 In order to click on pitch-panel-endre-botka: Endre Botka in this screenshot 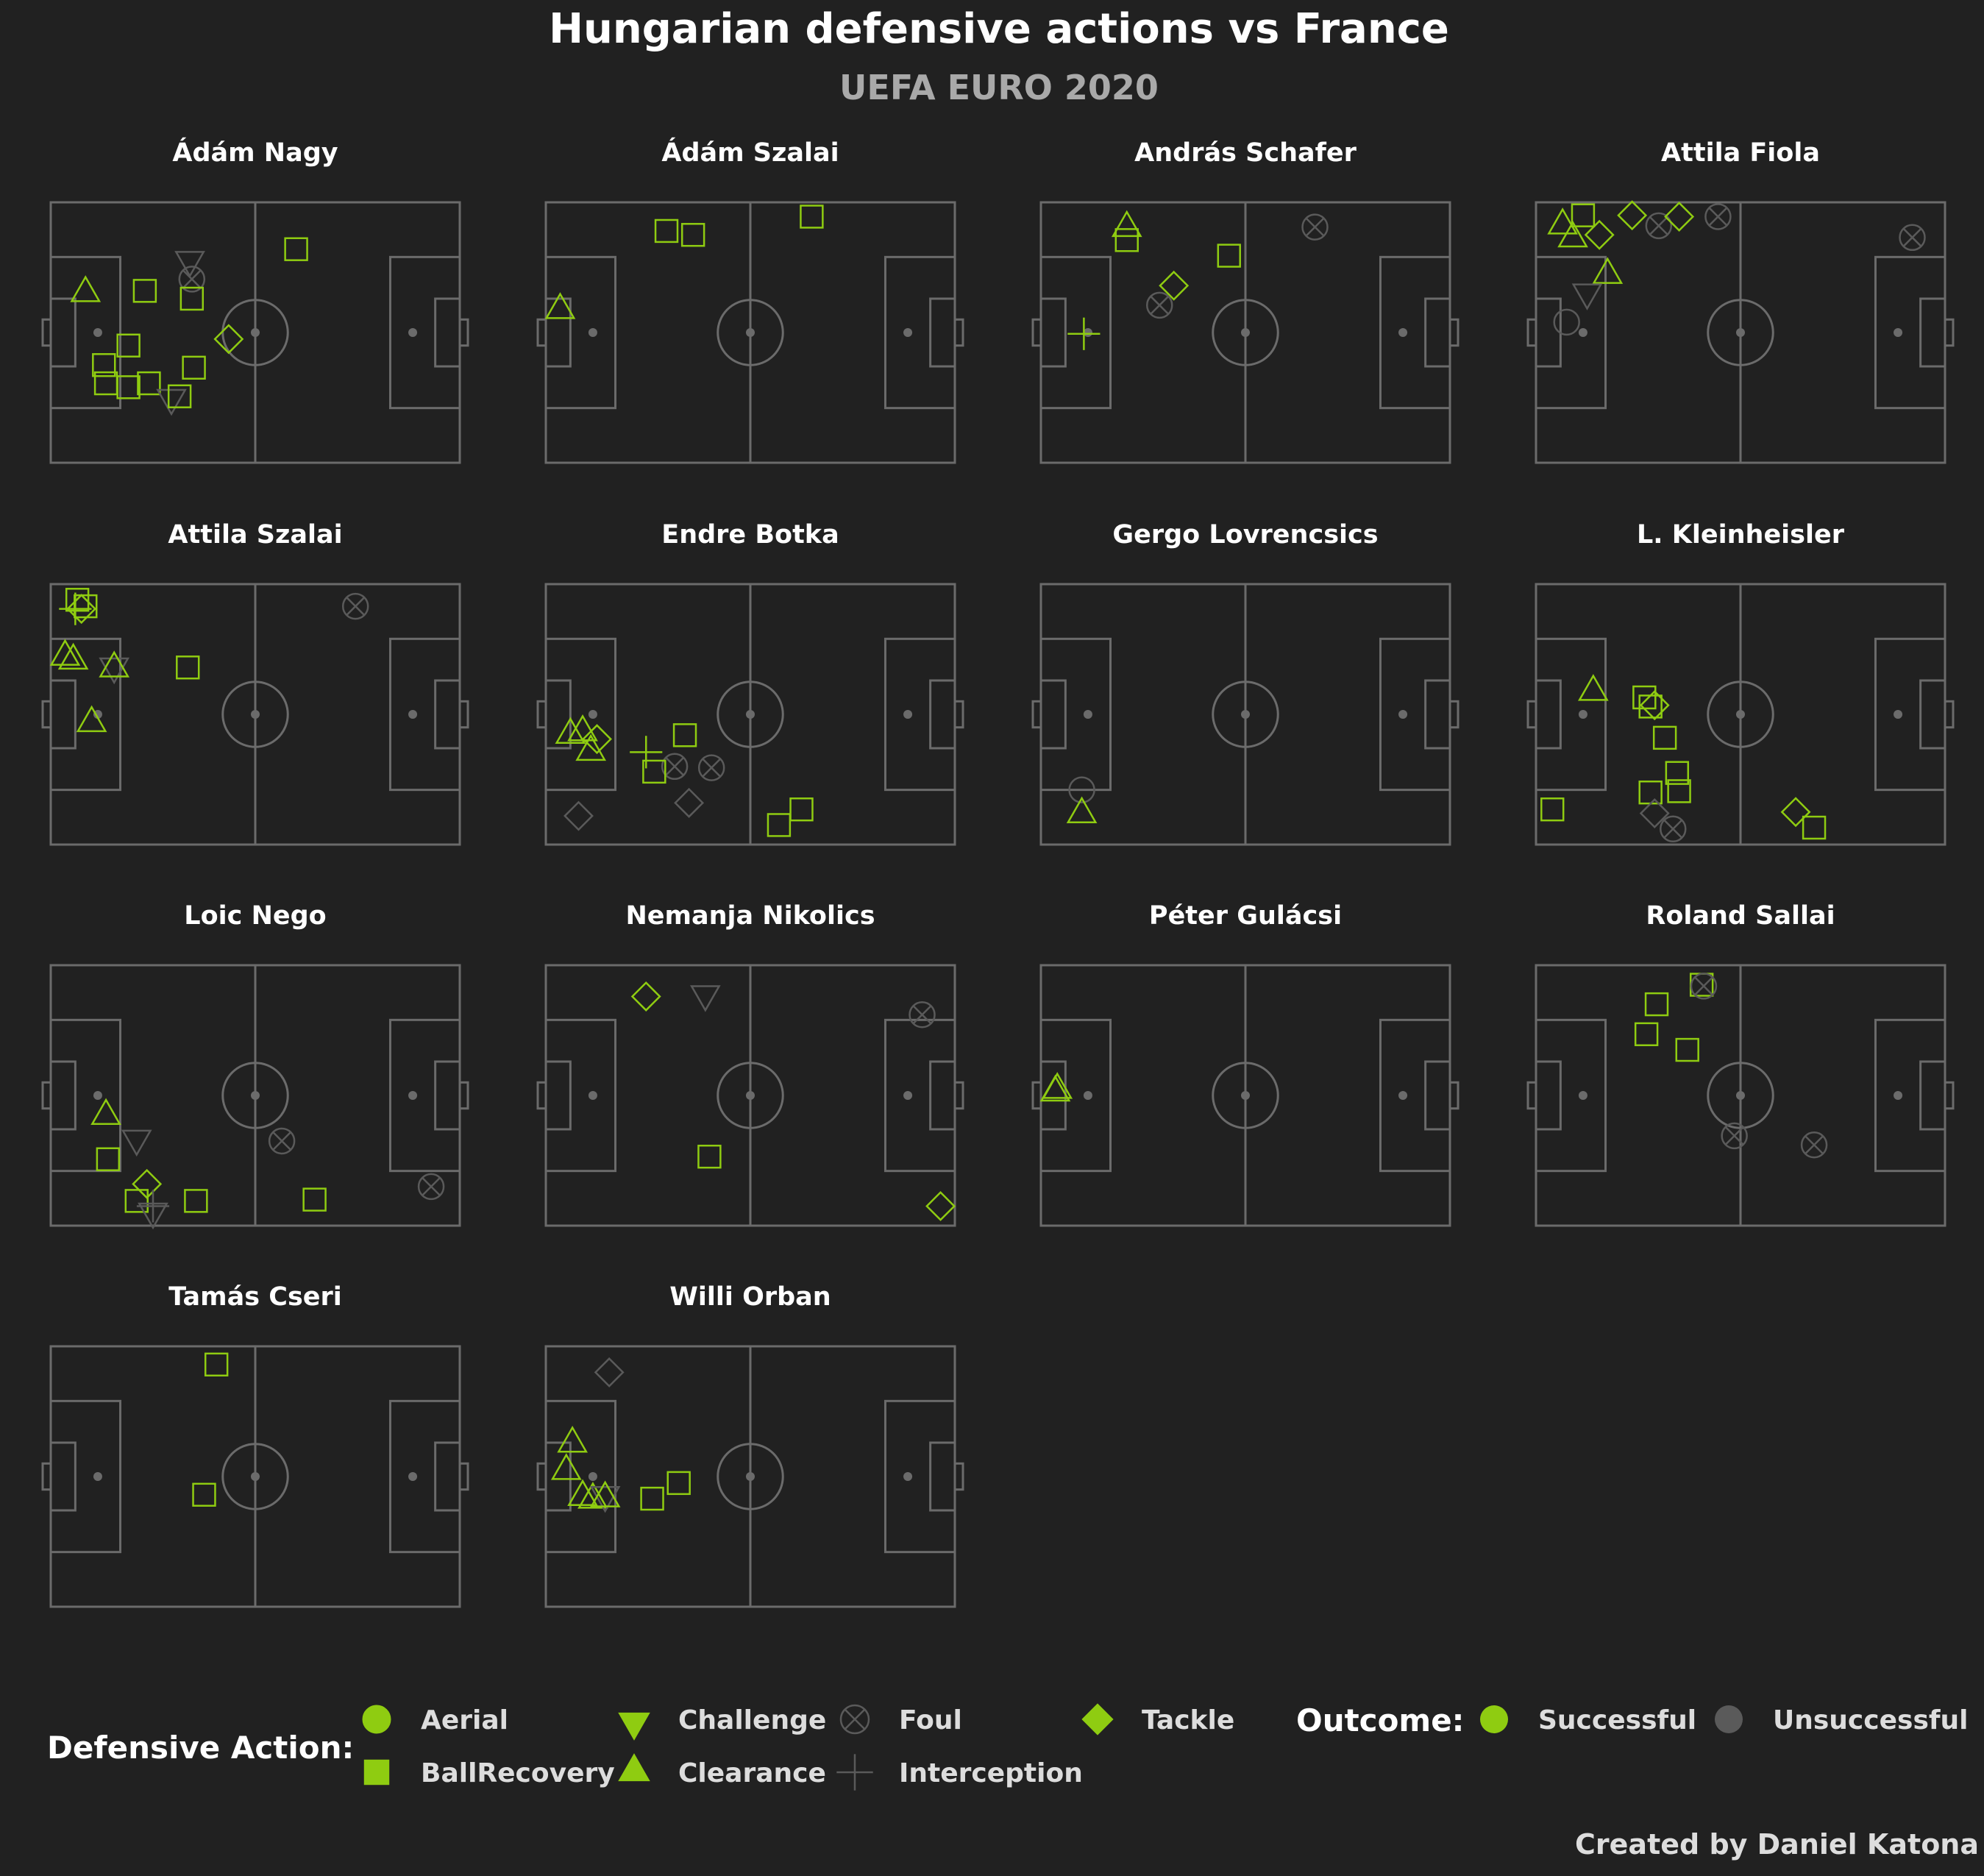, I will do `click(750, 683)`.